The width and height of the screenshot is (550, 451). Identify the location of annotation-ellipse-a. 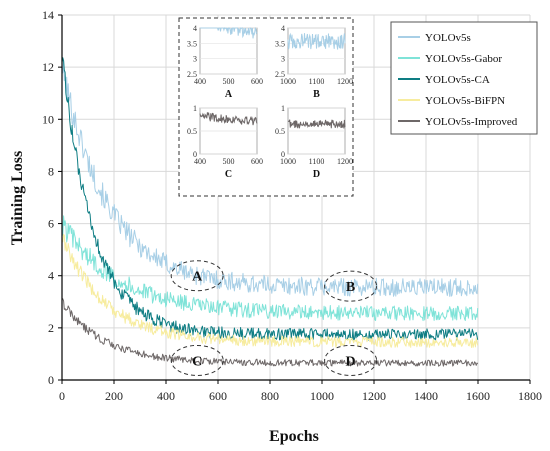
(197, 276).